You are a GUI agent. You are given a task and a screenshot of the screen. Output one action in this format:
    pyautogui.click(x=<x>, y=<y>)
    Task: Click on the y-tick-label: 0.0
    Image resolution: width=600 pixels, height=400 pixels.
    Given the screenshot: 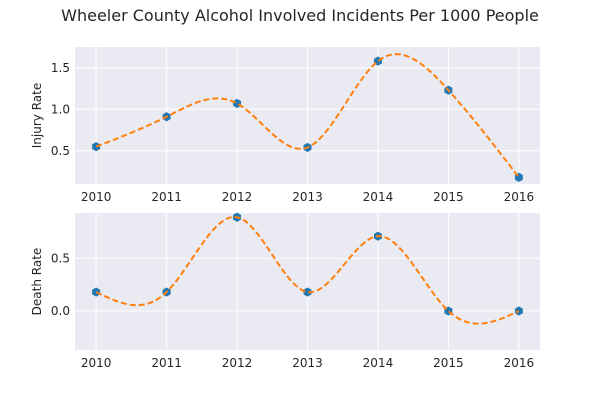 What is the action you would take?
    pyautogui.click(x=60, y=311)
    